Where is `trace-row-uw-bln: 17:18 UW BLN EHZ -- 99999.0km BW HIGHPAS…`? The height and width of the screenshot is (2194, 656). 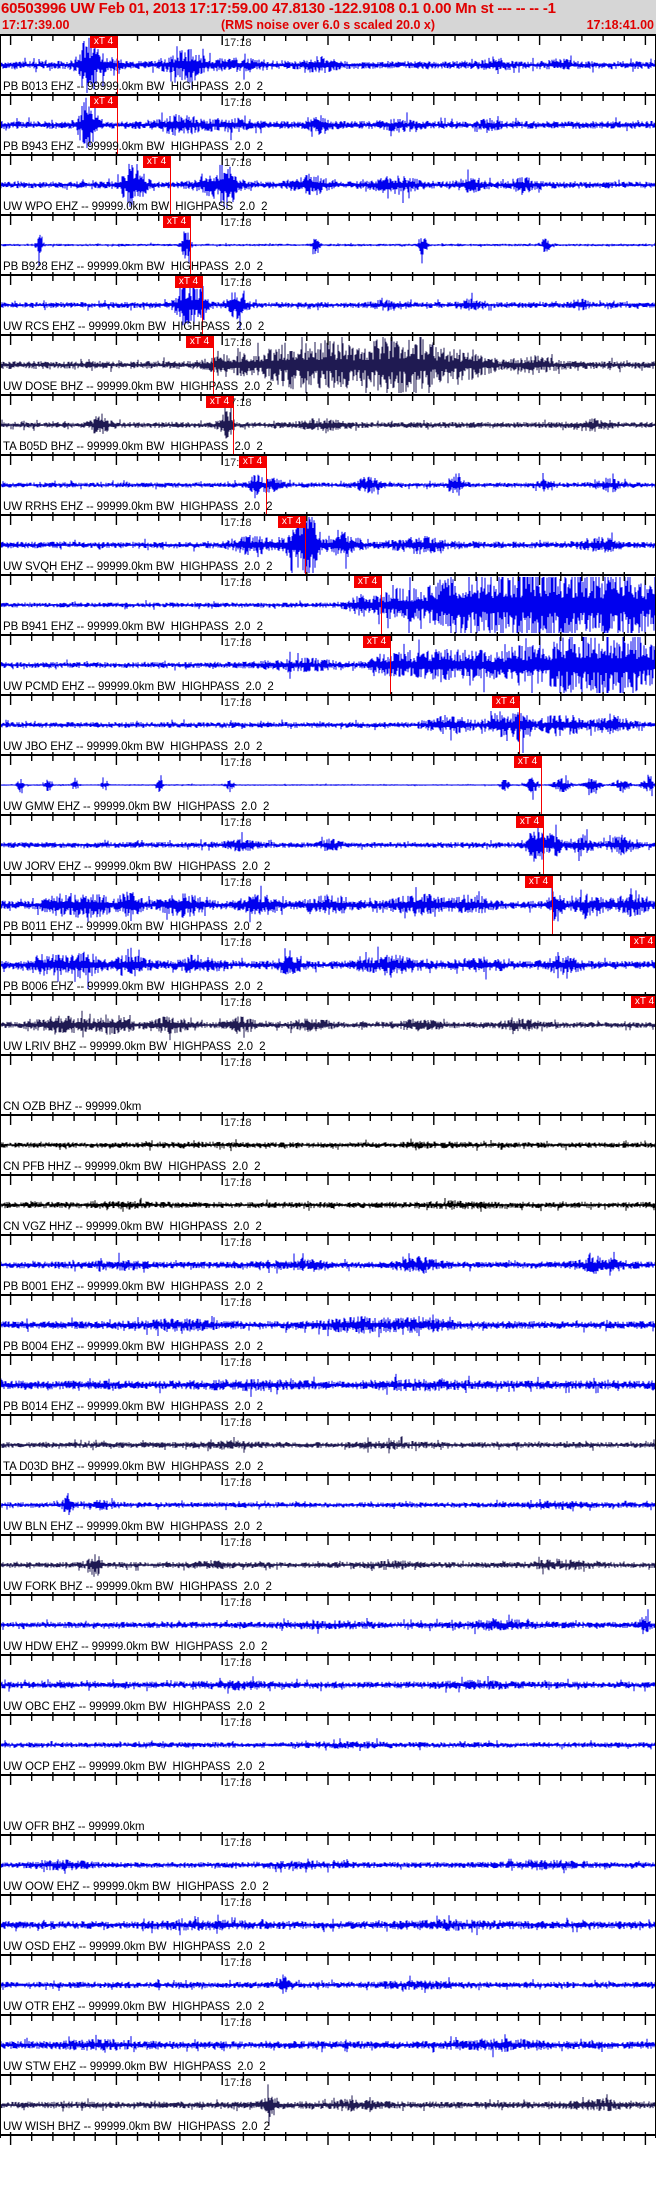 trace-row-uw-bln: 17:18 UW BLN EHZ -- 99999.0km BW HIGHPAS… is located at coordinates (328, 1503).